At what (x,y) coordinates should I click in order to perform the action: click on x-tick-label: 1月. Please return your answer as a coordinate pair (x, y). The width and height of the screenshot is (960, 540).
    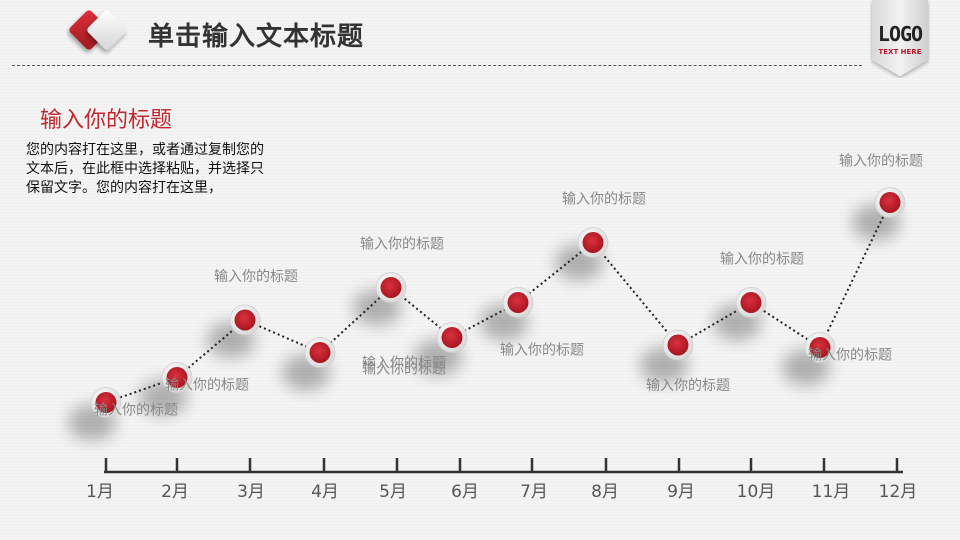
    Looking at the image, I should click on (100, 492).